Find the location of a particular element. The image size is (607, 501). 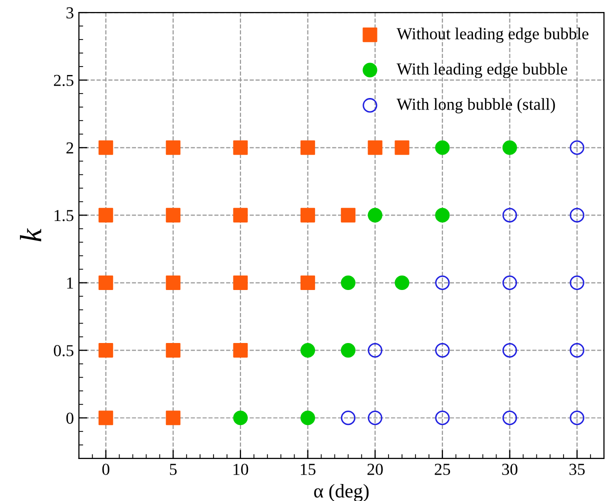

x-tick-label: 5 is located at coordinates (173, 470).